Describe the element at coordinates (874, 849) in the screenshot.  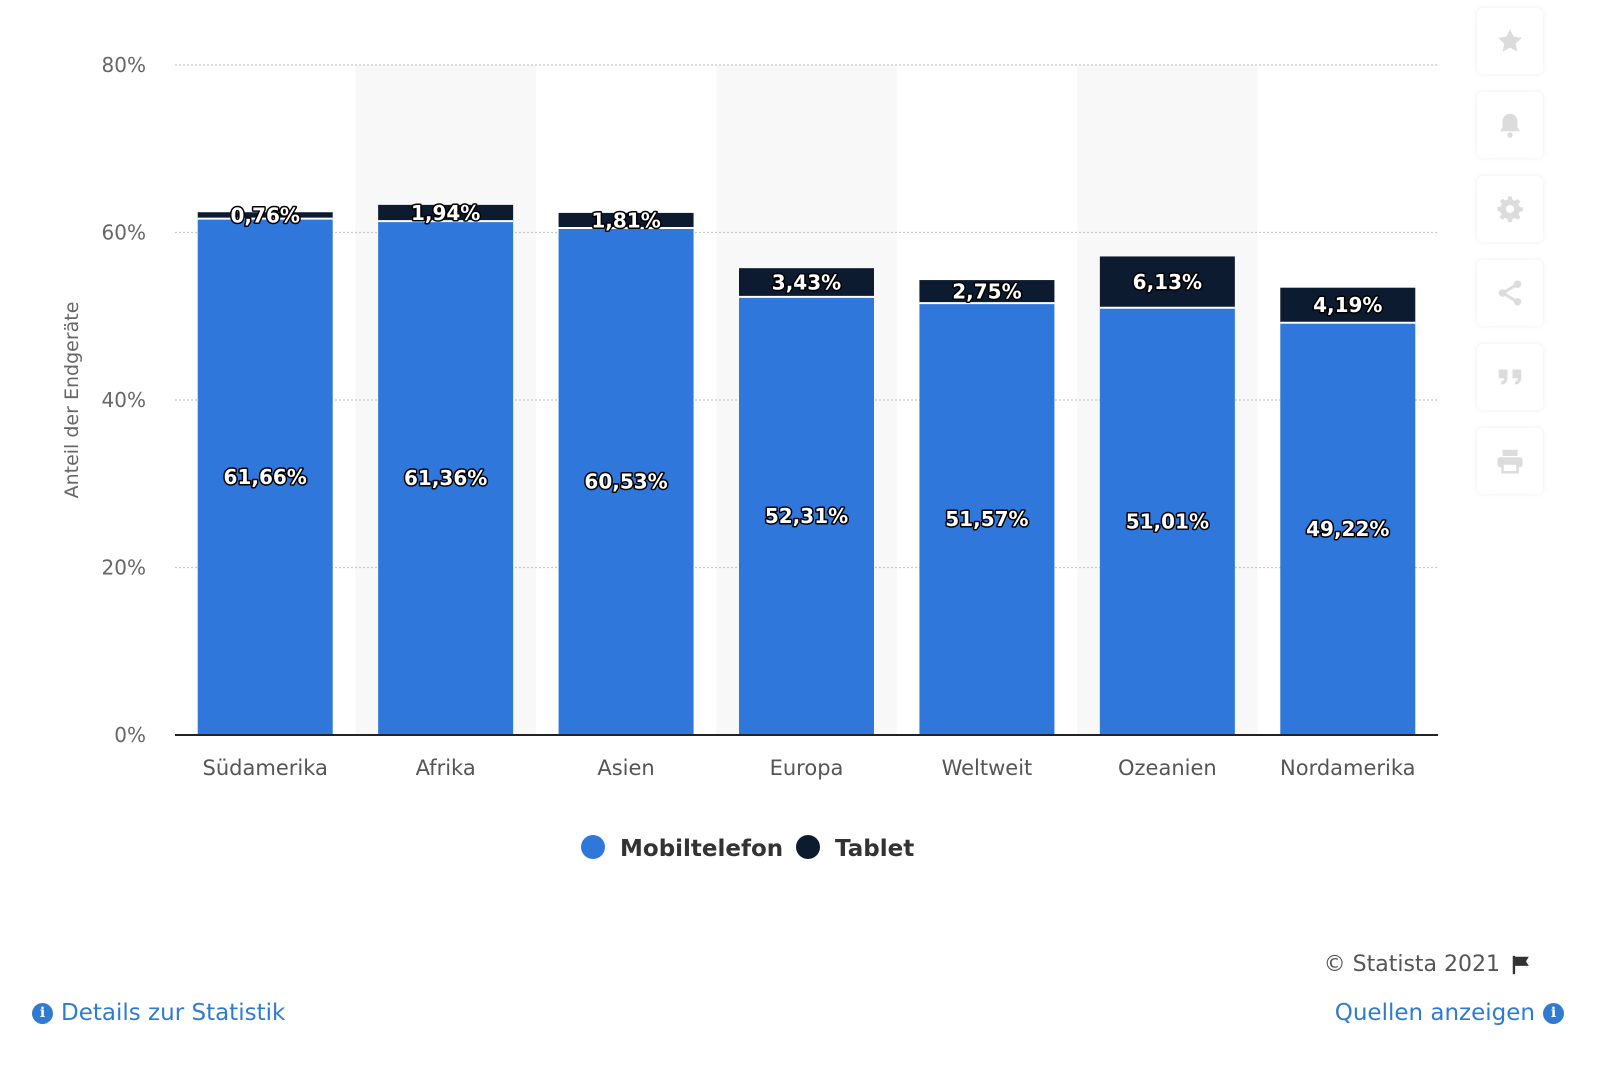
I see `legend-label: Tablet` at that location.